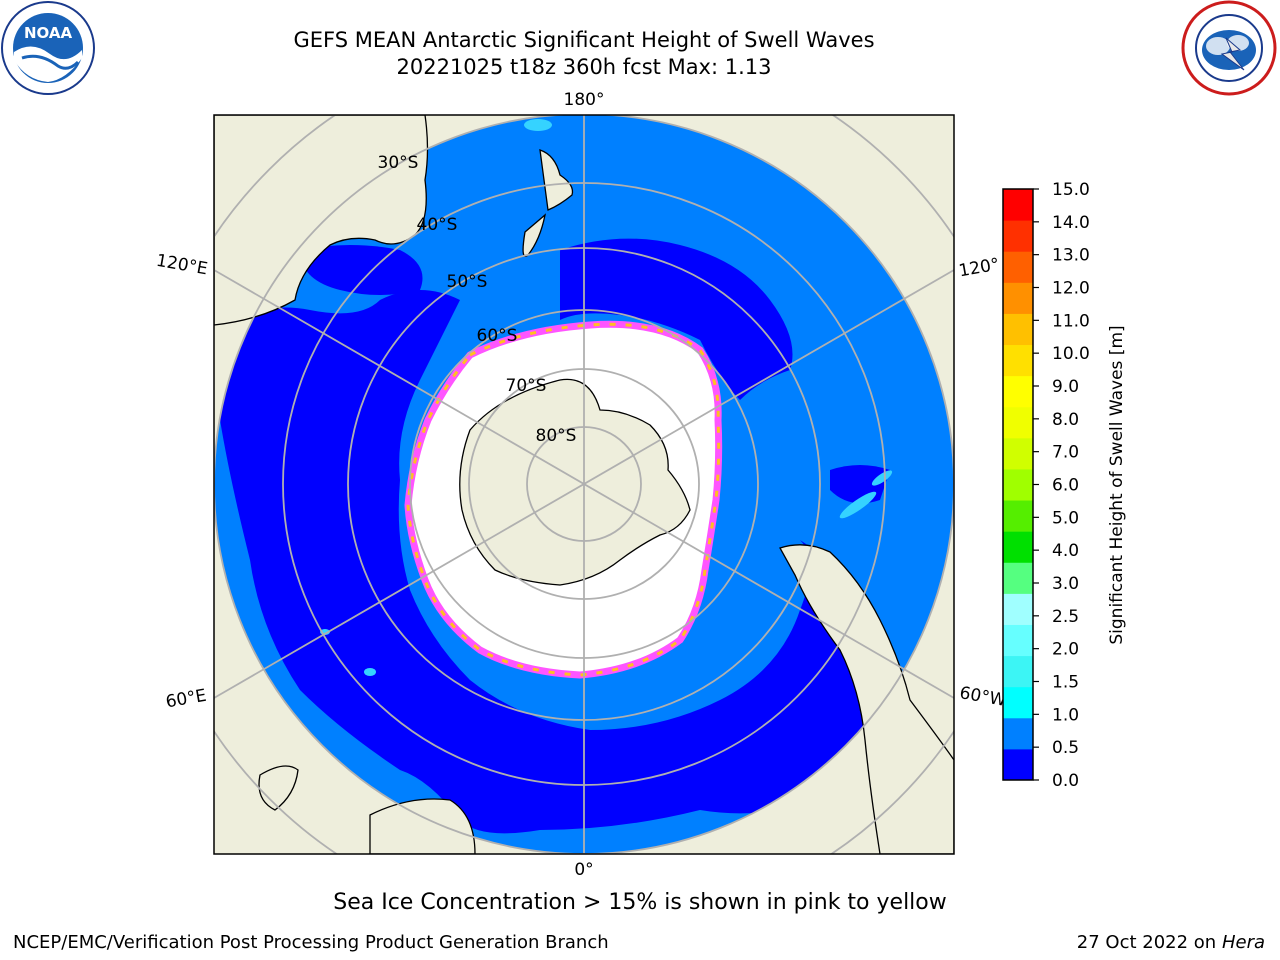  What do you see at coordinates (1065, 453) in the screenshot?
I see `colorbar-tick-label: 7.0` at bounding box center [1065, 453].